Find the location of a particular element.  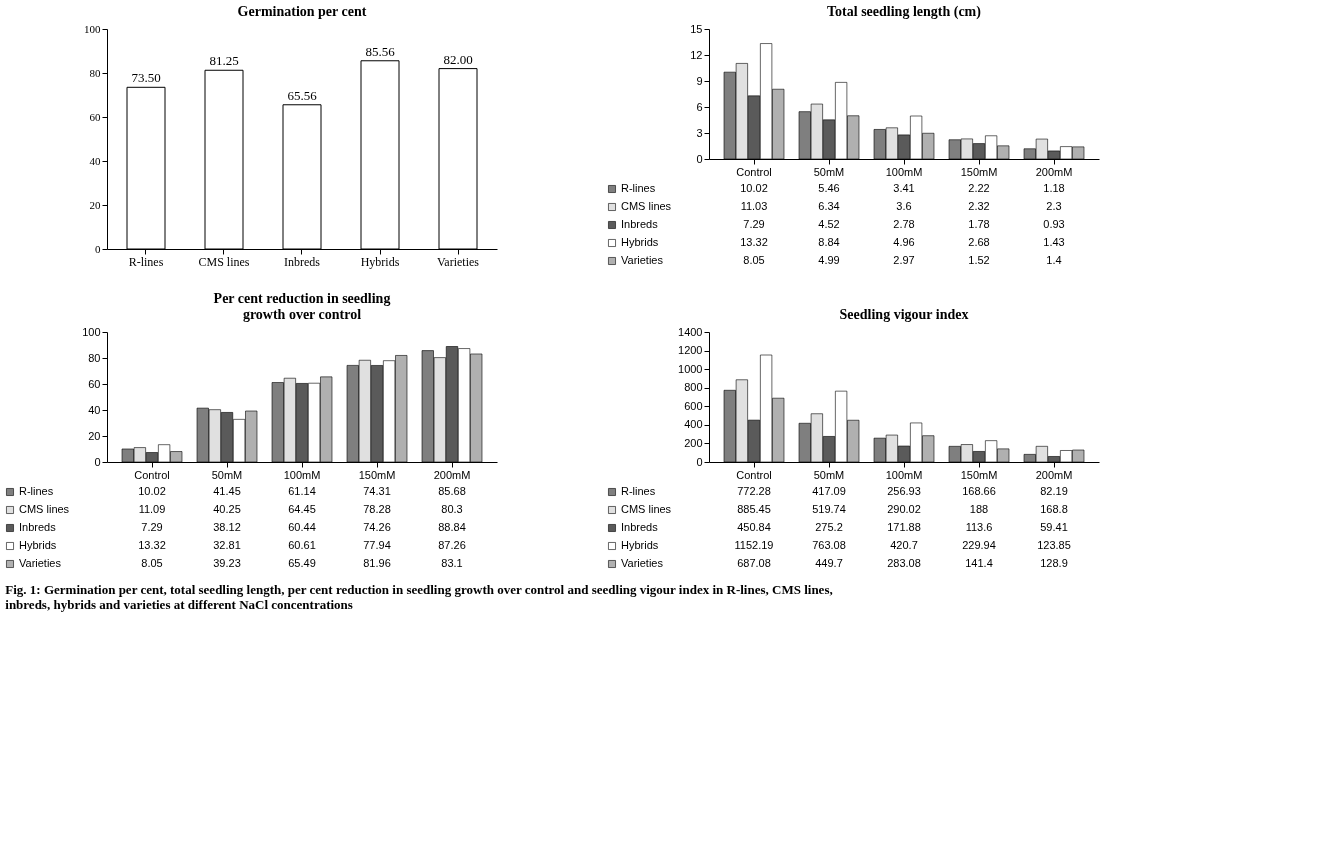

data-label: 1152.19 is located at coordinates (754, 545).